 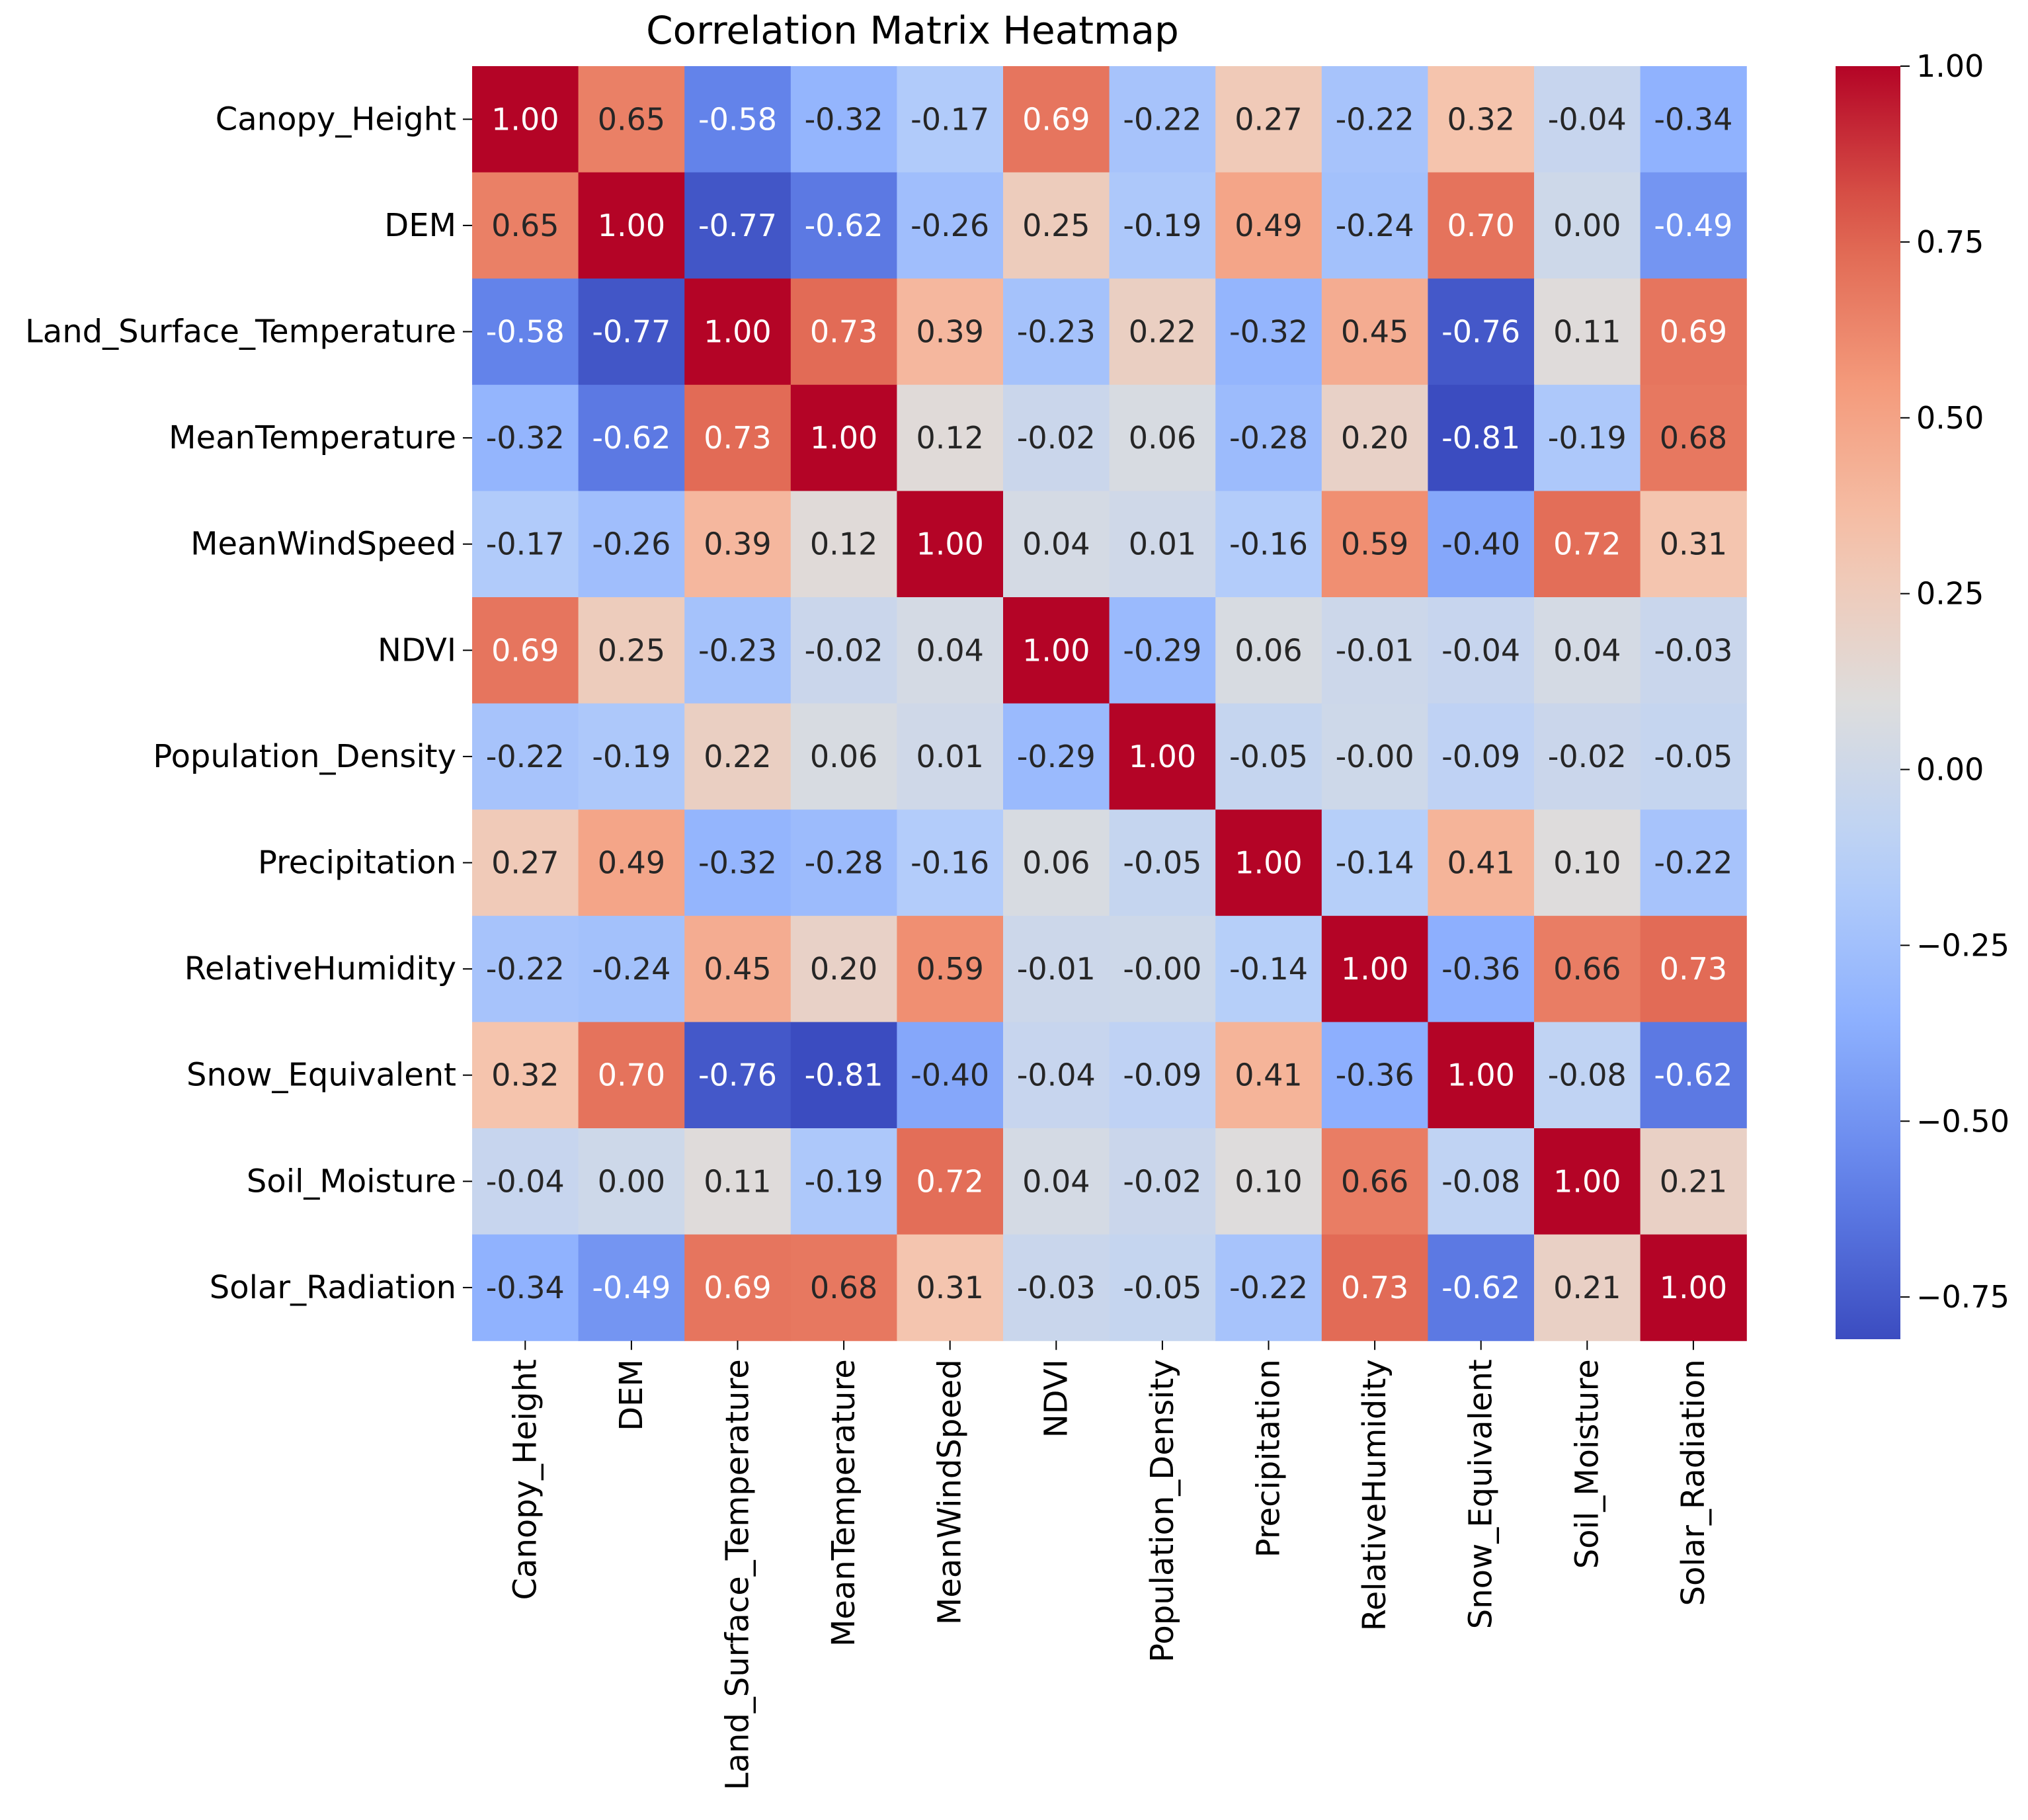 What do you see at coordinates (1693, 225) in the screenshot?
I see `cell-label-1-11: -0.49` at bounding box center [1693, 225].